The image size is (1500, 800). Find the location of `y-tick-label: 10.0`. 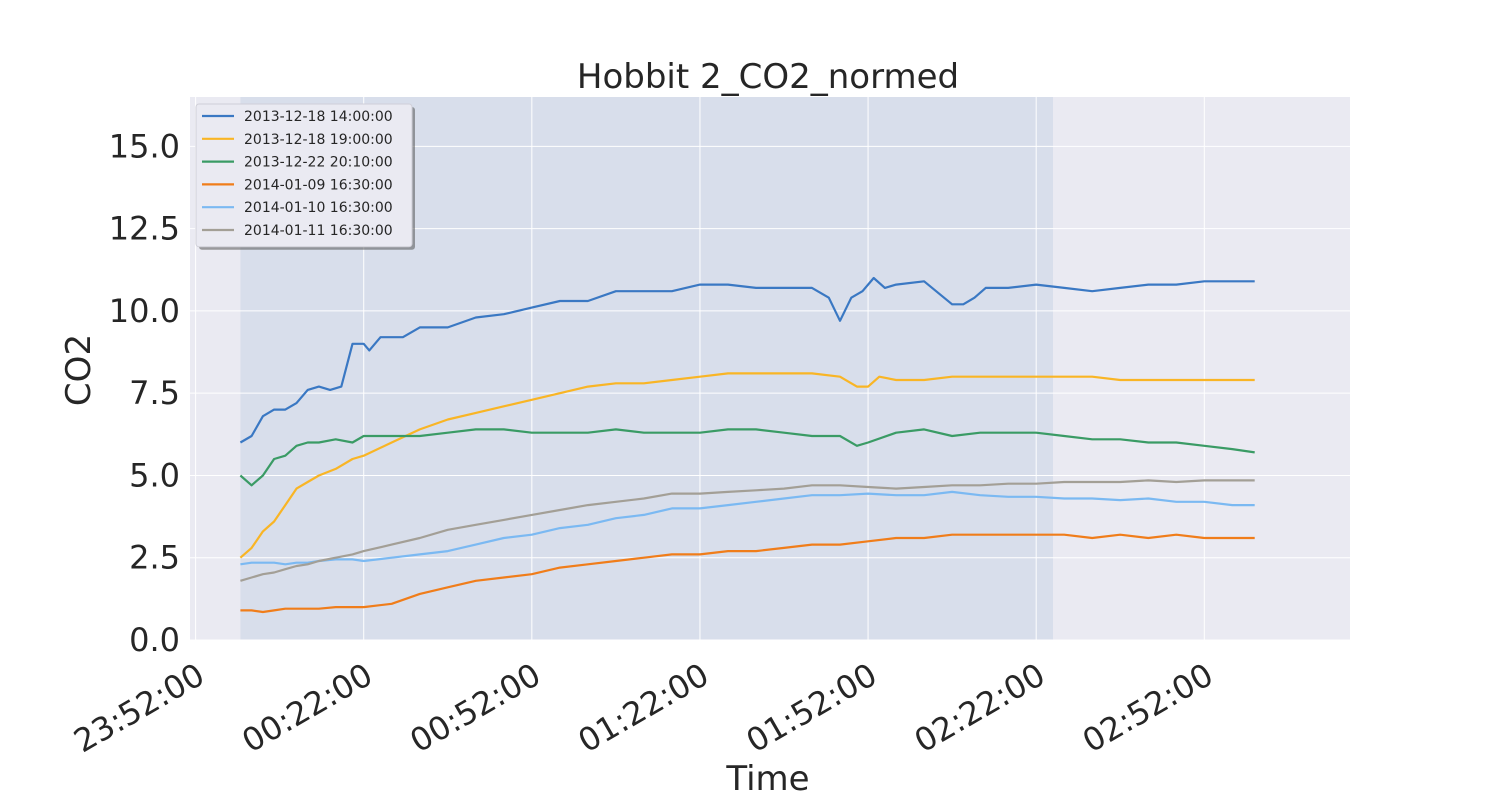

y-tick-label: 10.0 is located at coordinates (144, 311).